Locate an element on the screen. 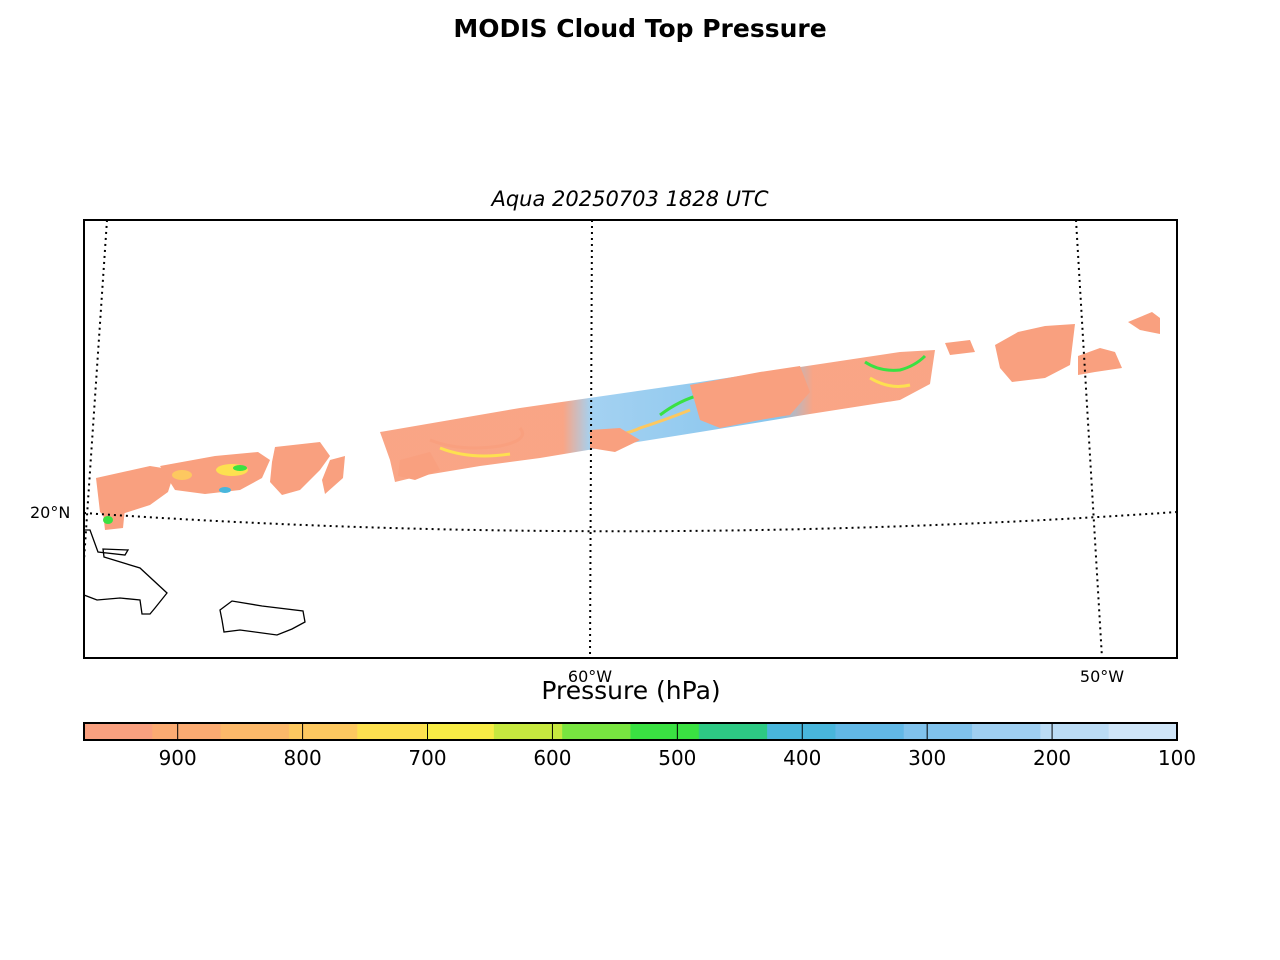 This screenshot has width=1280, height=960. longitude-line-60w is located at coordinates (591, 439).